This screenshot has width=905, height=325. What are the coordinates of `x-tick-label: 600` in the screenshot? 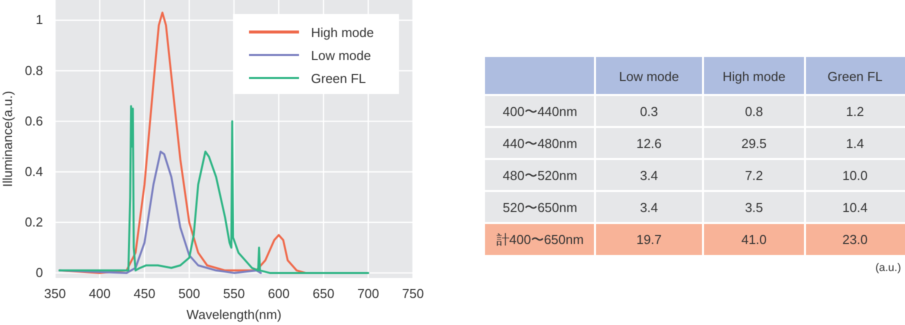 It's located at (279, 293).